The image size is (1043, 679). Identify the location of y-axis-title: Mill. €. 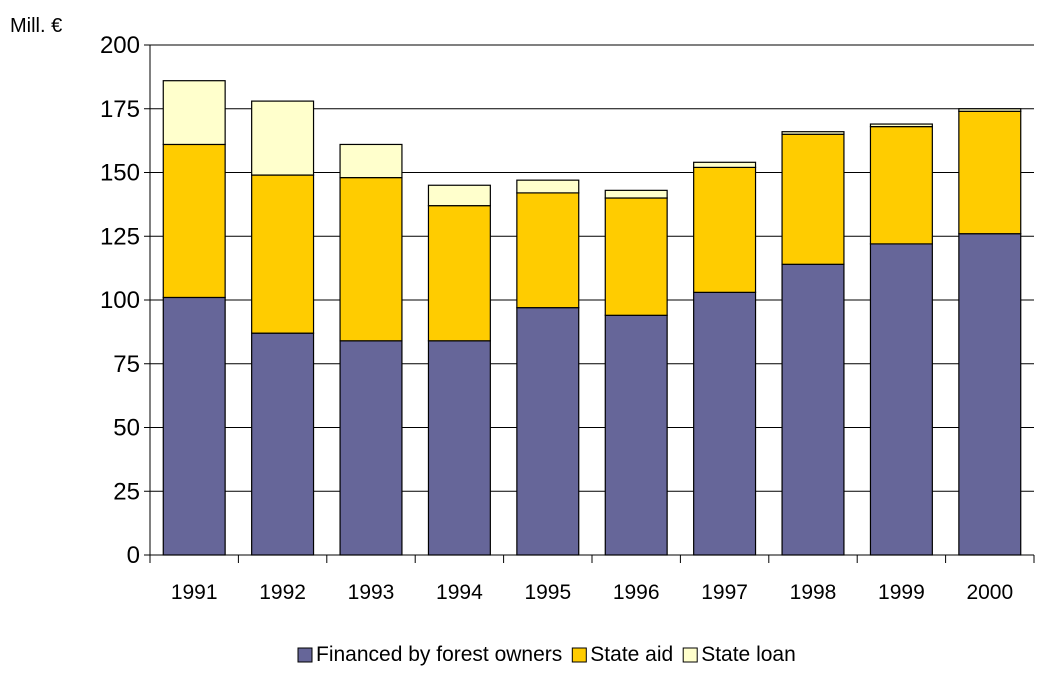
(36, 26).